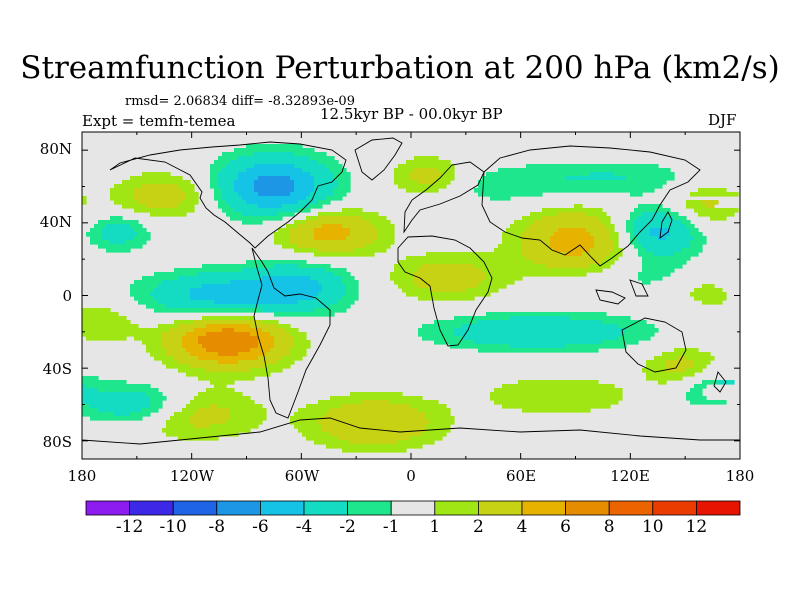 The height and width of the screenshot is (600, 800). Describe the element at coordinates (159, 121) in the screenshot. I see `experiment-label: Expt = temfn-temea` at that location.